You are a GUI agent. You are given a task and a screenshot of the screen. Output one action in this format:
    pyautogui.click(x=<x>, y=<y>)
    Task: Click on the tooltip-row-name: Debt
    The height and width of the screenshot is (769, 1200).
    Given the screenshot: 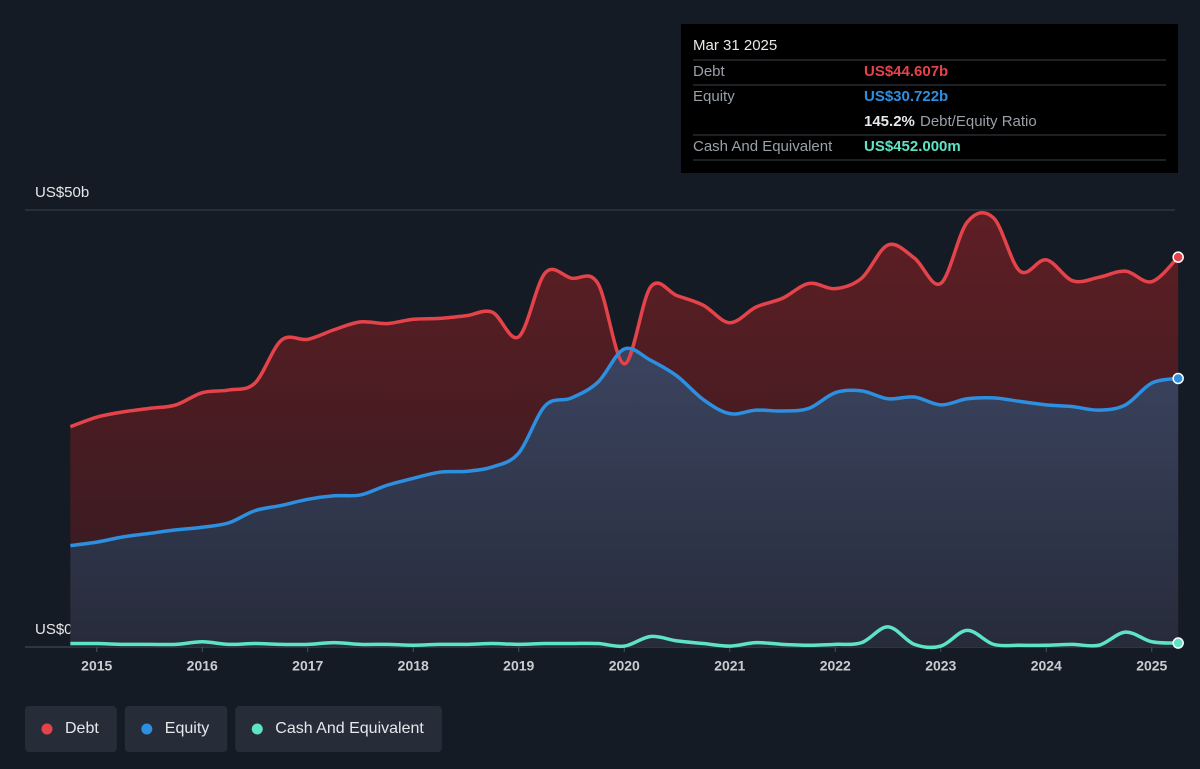 What is the action you would take?
    pyautogui.click(x=709, y=71)
    